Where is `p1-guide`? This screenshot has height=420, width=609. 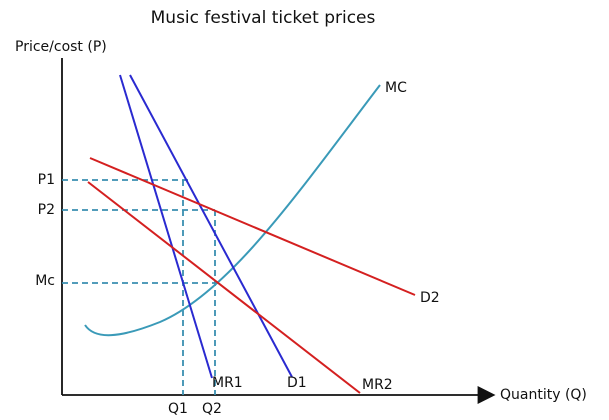
p1-guide is located at coordinates (125, 287).